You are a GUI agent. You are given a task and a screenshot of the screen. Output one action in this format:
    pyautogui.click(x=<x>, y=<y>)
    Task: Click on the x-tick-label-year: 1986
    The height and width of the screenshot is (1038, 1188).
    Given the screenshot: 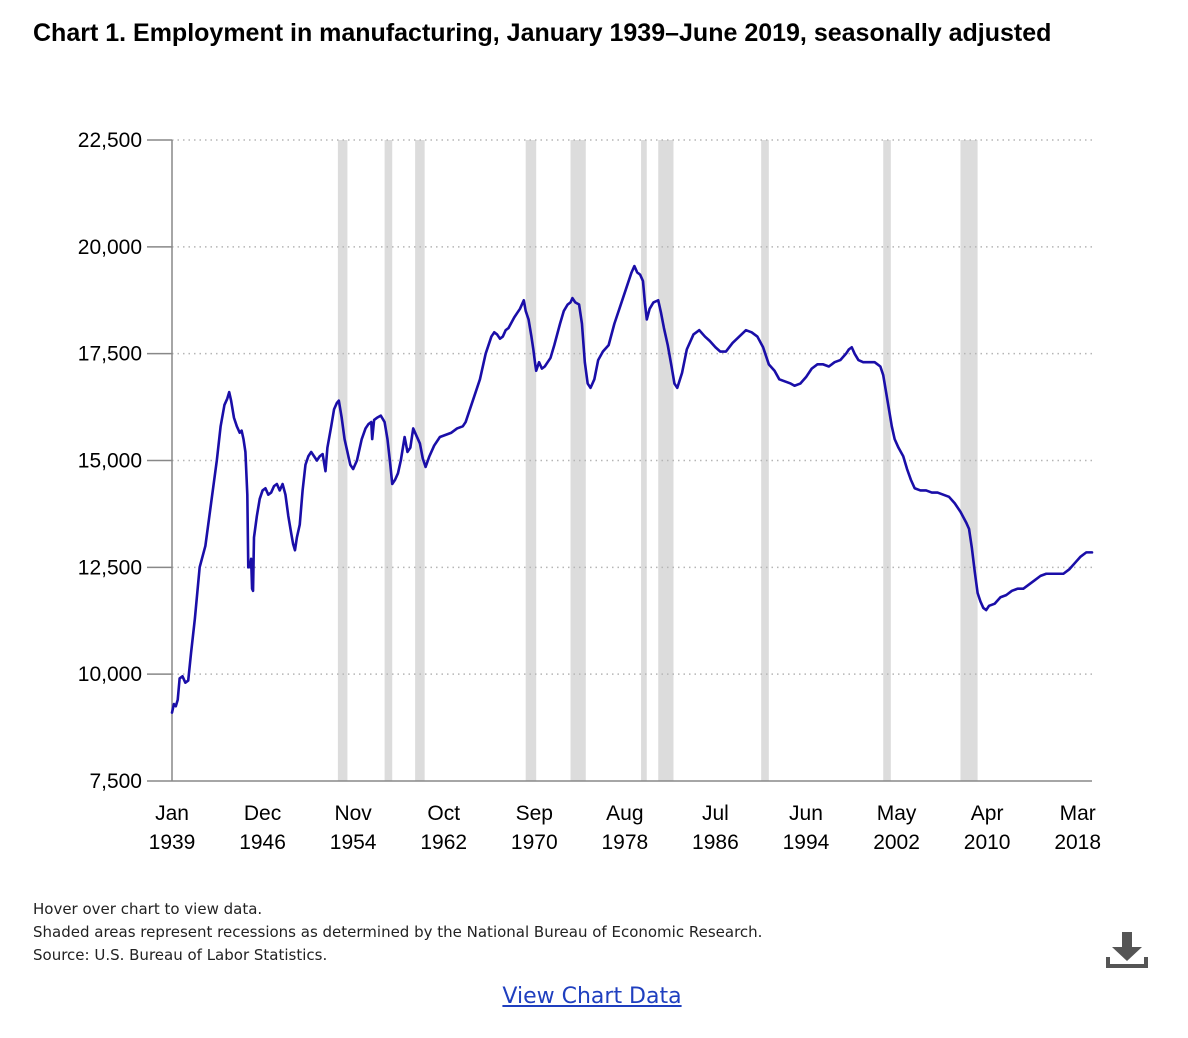 What is the action you would take?
    pyautogui.click(x=715, y=842)
    